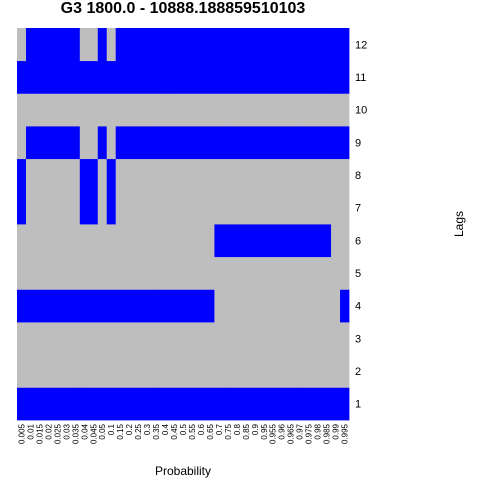 The width and height of the screenshot is (480, 480). What do you see at coordinates (66, 431) in the screenshot?
I see `x-tick-label: 0.03` at bounding box center [66, 431].